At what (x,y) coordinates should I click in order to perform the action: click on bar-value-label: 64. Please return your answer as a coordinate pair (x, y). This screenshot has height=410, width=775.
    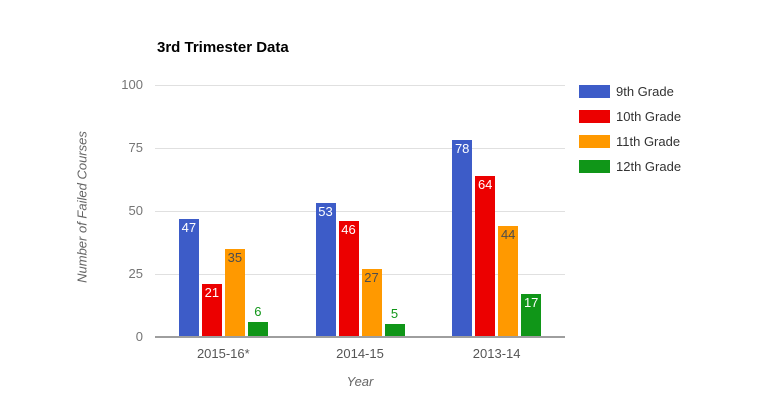
    Looking at the image, I should click on (485, 184).